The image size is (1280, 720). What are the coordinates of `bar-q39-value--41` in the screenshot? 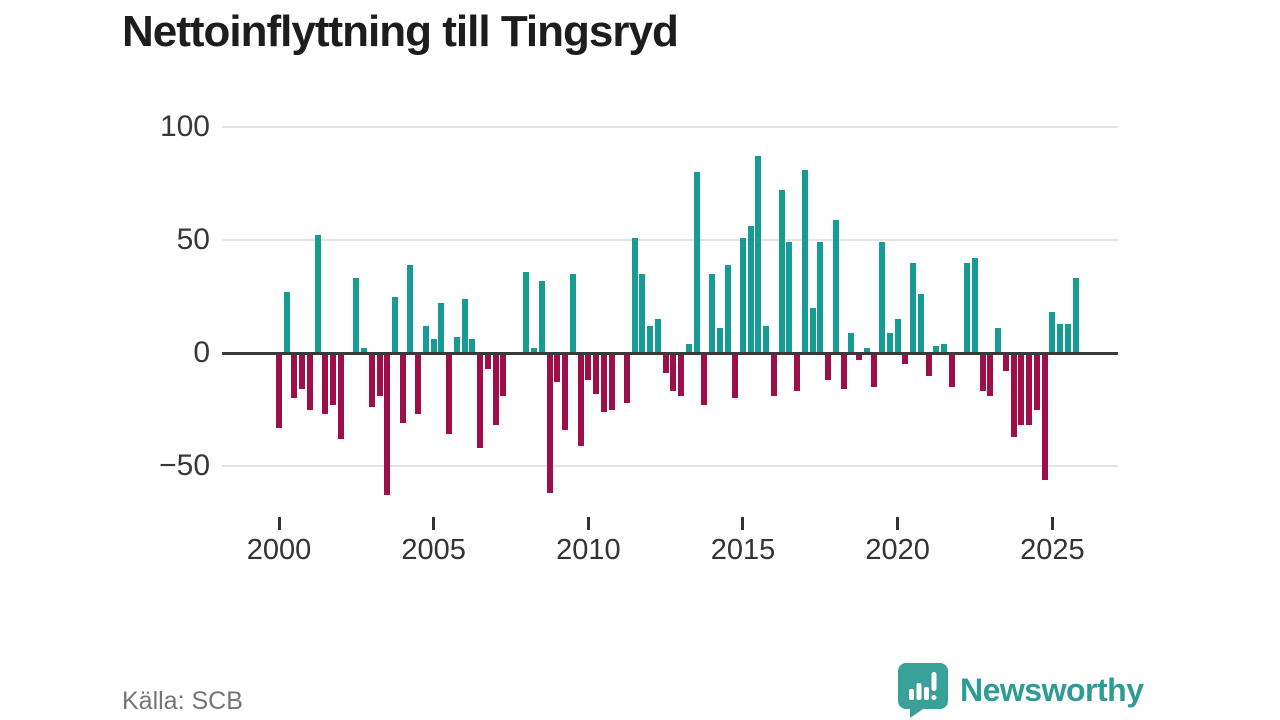 It's located at (580, 399).